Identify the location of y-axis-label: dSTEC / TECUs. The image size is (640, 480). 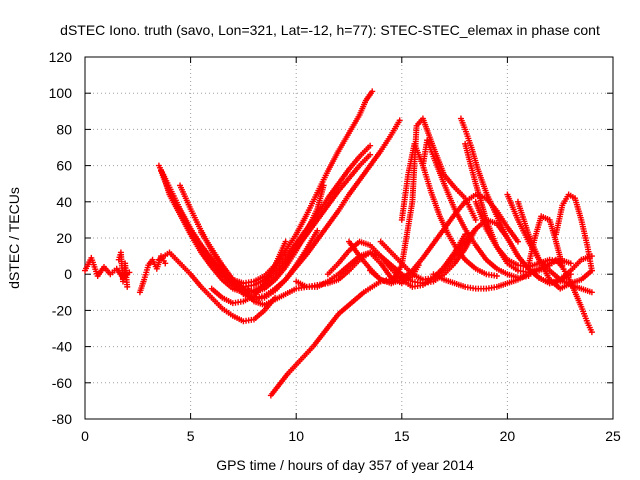
(14, 238).